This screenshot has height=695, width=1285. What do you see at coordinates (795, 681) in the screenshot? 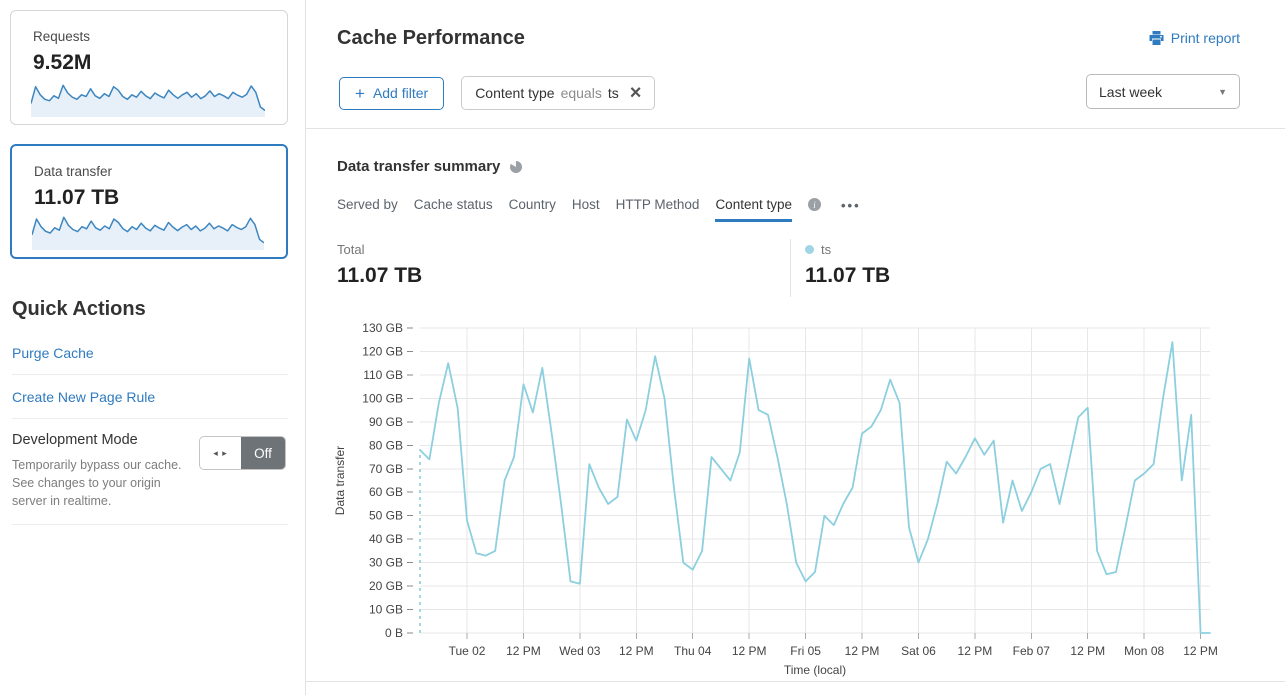
I see `bottom-divider` at bounding box center [795, 681].